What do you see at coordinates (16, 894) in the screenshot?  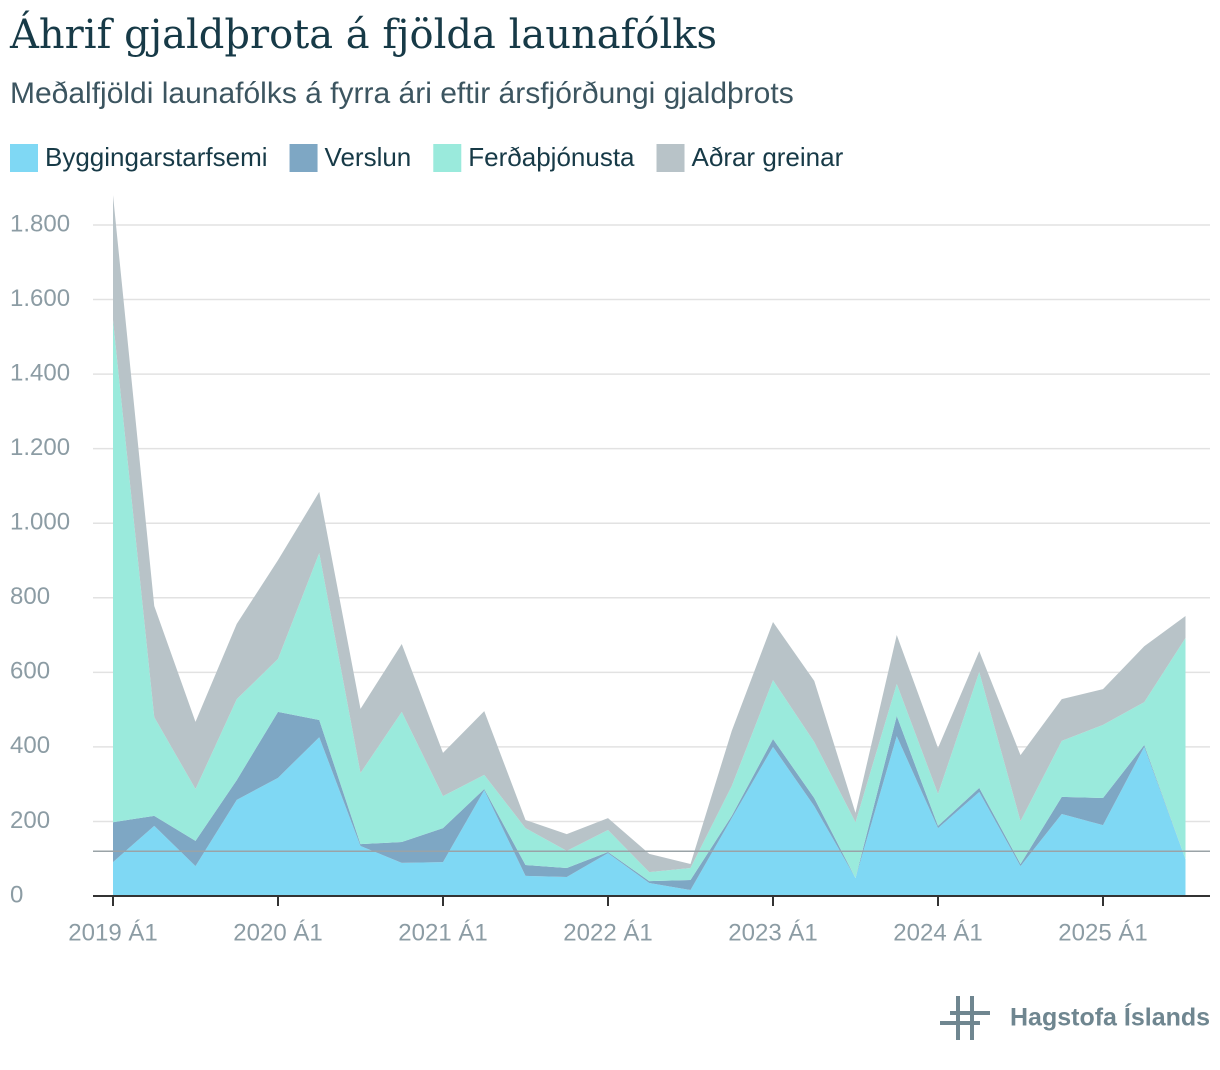 I see `y-tick-label: 0` at bounding box center [16, 894].